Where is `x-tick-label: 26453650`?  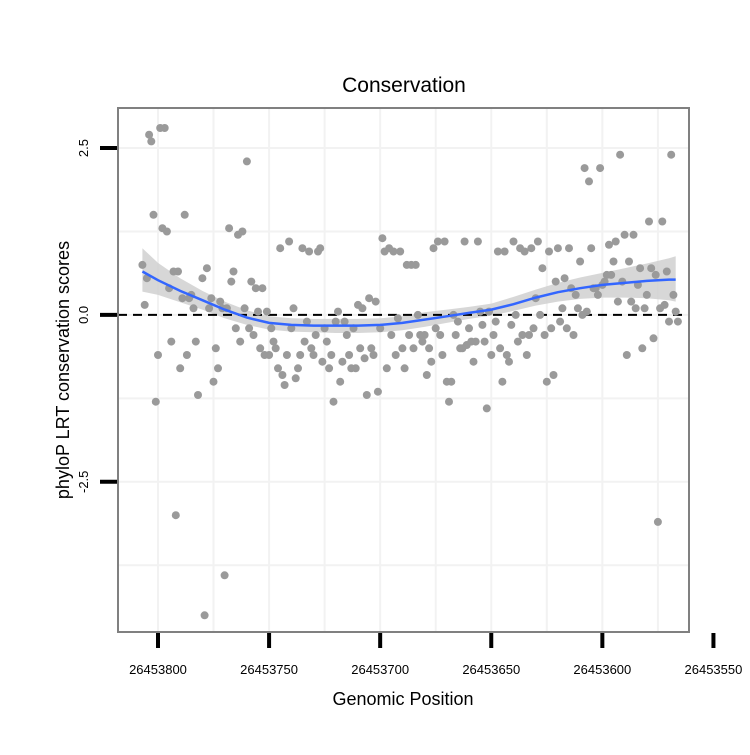 x-tick-label: 26453650 is located at coordinates (491, 669).